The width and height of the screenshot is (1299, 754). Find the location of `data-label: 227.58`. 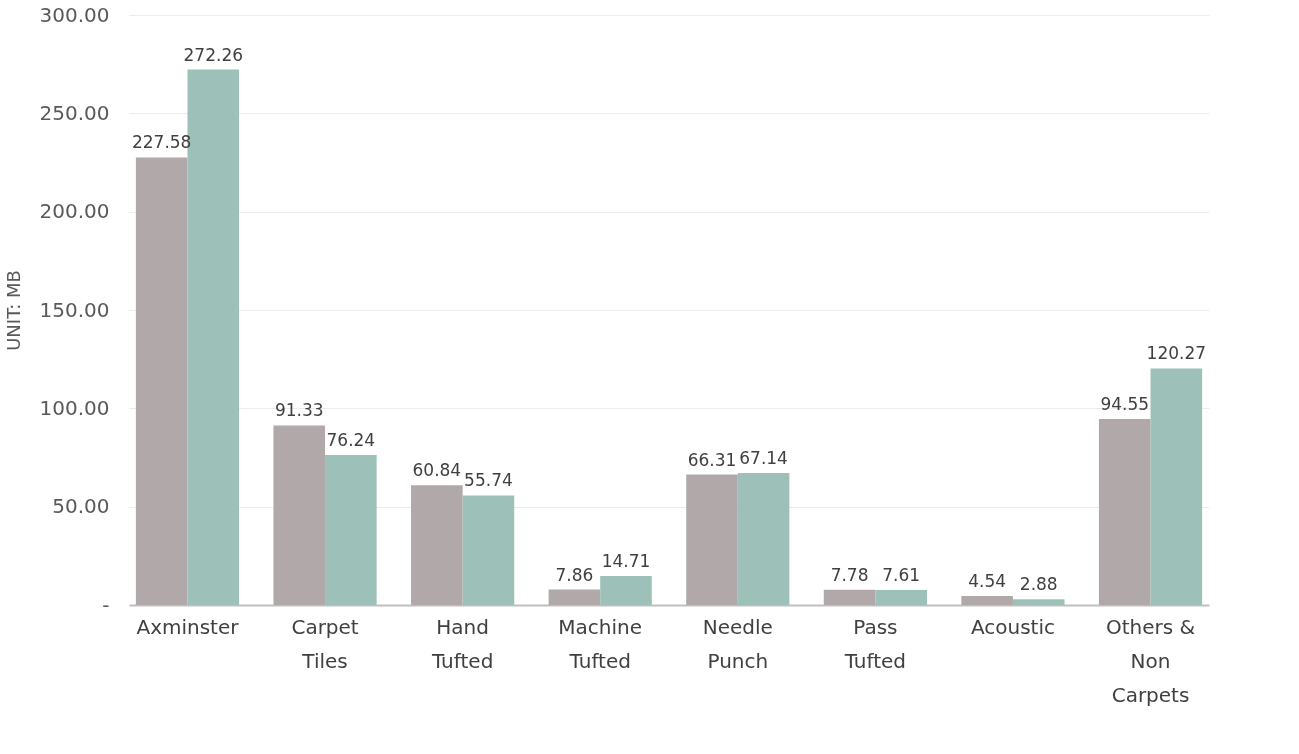

data-label: 227.58 is located at coordinates (161, 142).